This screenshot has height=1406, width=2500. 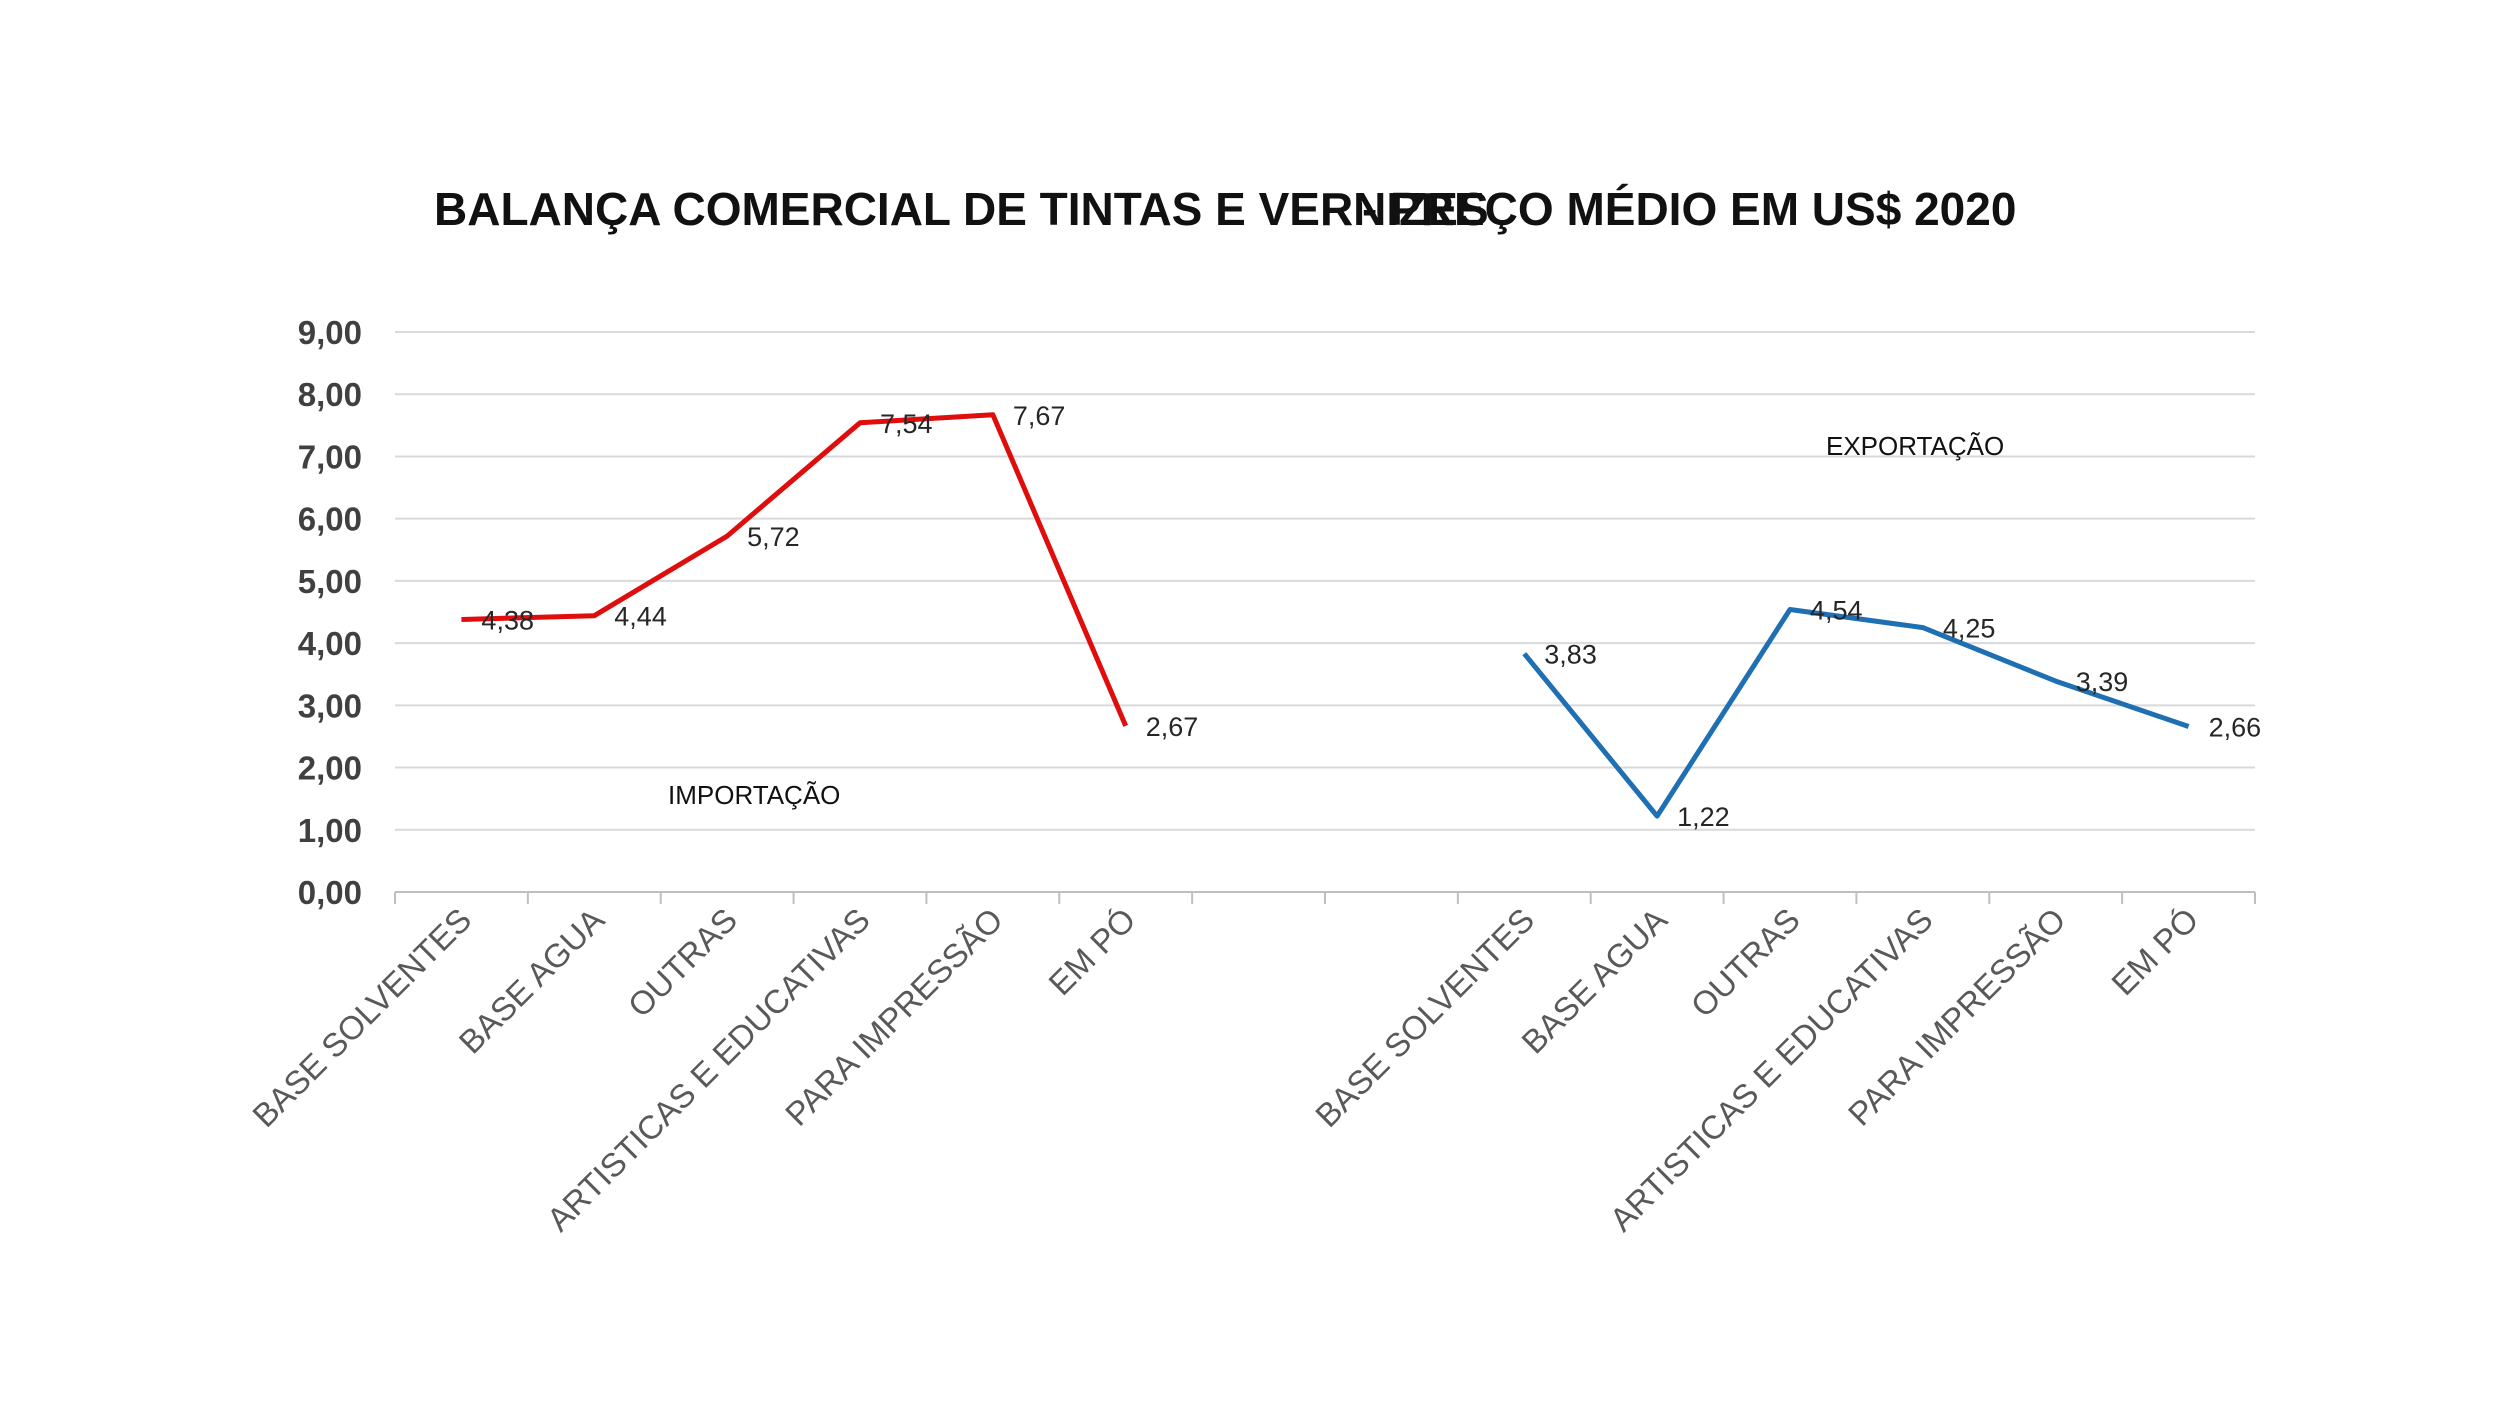 I want to click on series-line-importacao, so click(x=794, y=569).